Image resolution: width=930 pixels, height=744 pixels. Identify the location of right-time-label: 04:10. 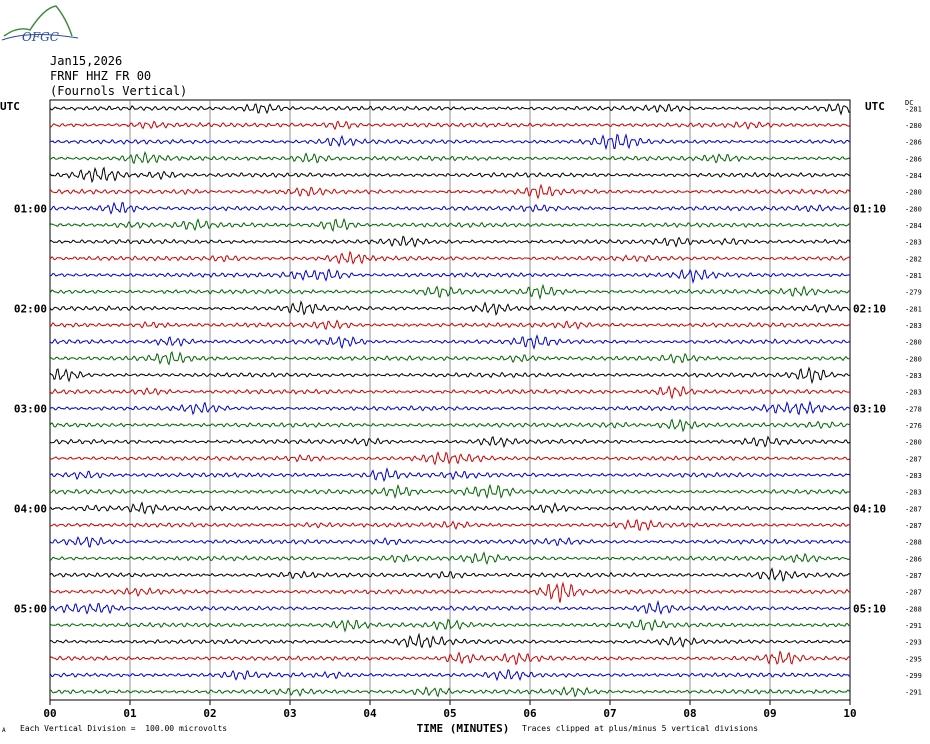
(869, 508).